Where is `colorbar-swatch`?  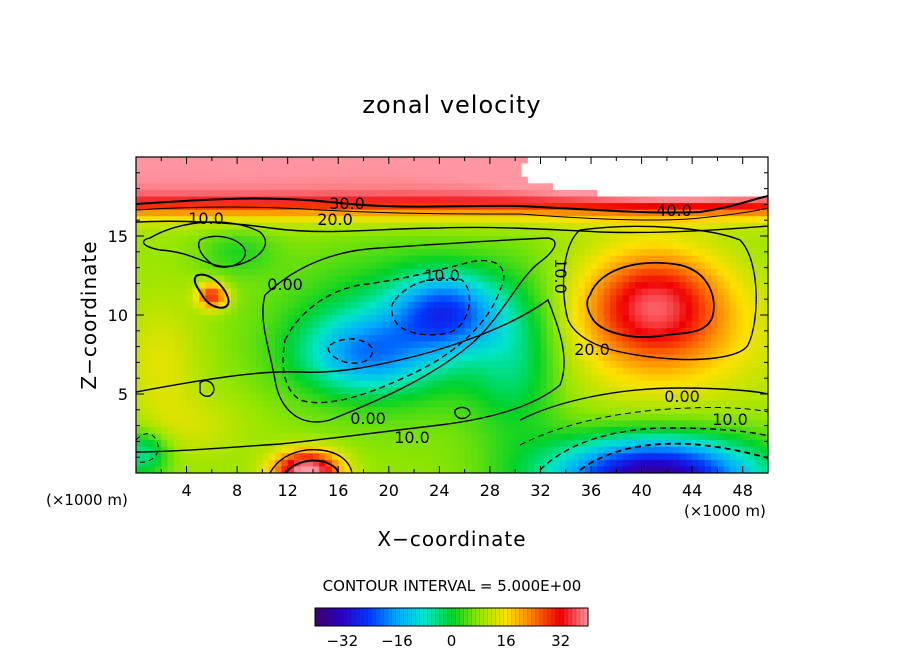
colorbar-swatch is located at coordinates (457, 617).